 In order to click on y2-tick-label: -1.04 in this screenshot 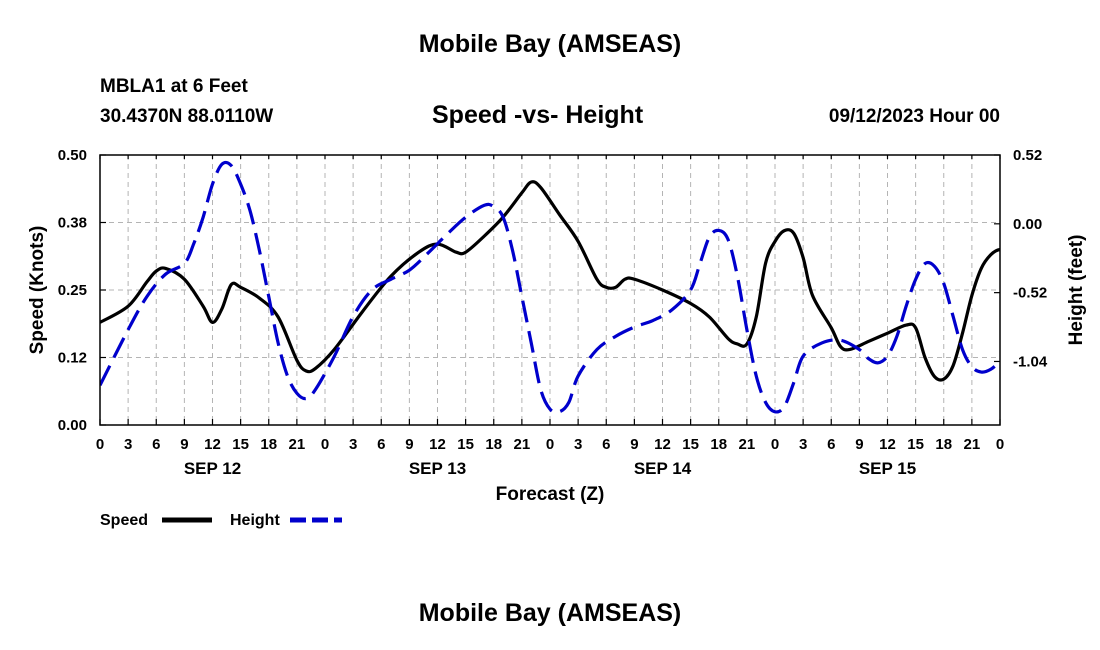, I will do `click(1030, 361)`.